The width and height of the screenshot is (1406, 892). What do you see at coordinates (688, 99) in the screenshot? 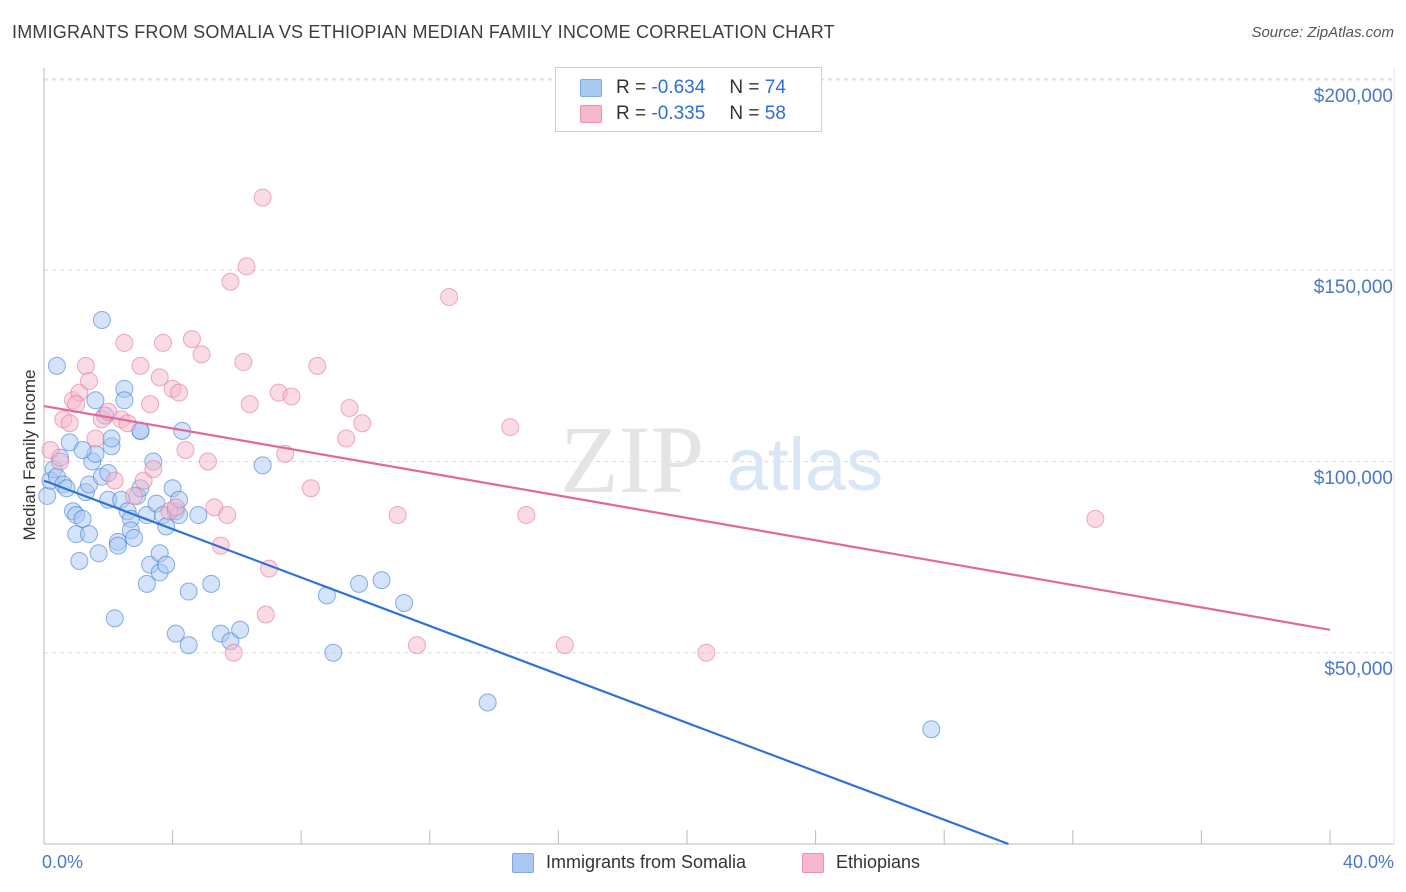
I see `correlation-legend: R = -0.634 N = 74 R = -0.335 N = 58` at bounding box center [688, 99].